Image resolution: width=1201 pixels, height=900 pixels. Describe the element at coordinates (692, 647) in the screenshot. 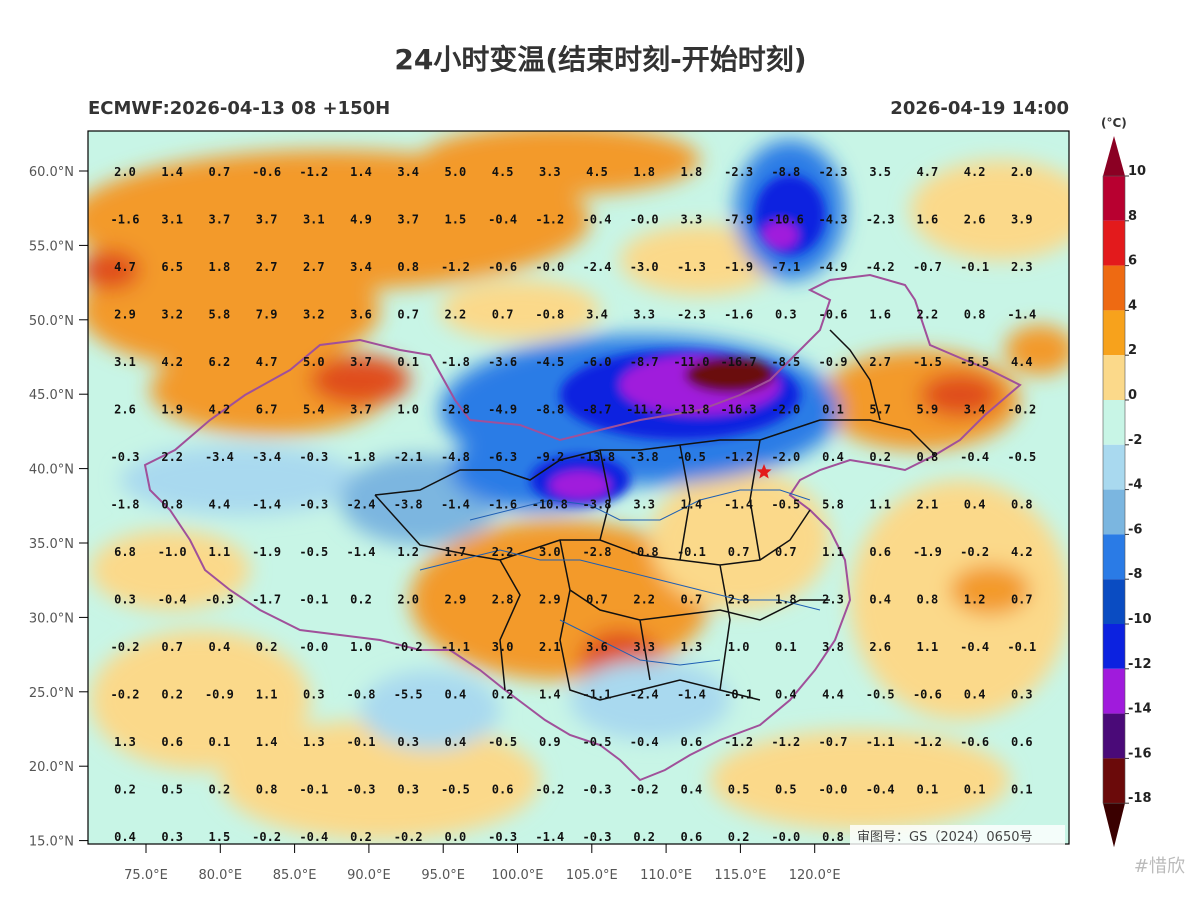

I see `grid-value: 1.3` at that location.